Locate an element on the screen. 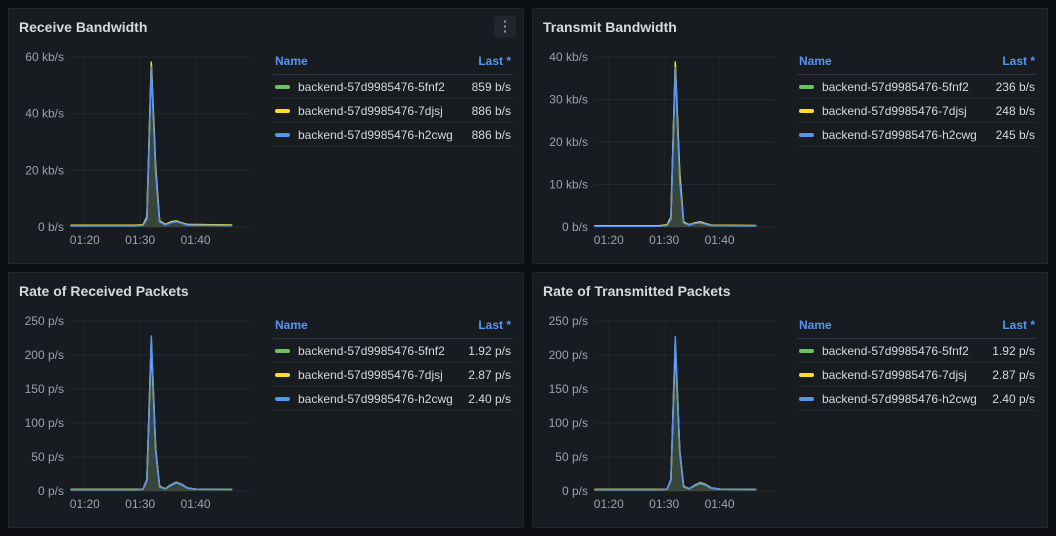 This screenshot has width=1056, height=536. kebab-menu-icon: ⋮ is located at coordinates (505, 27).